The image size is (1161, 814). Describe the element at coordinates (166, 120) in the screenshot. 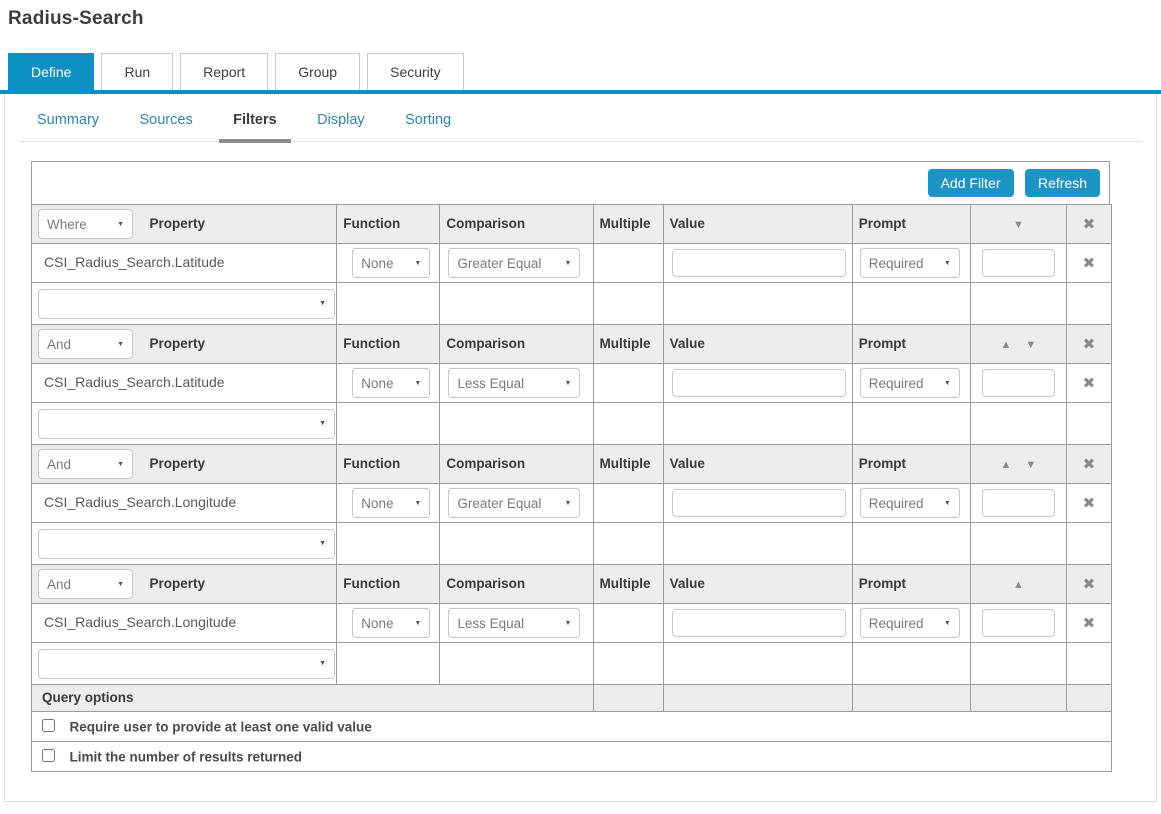

I see `subtab-sources: Sources` at that location.